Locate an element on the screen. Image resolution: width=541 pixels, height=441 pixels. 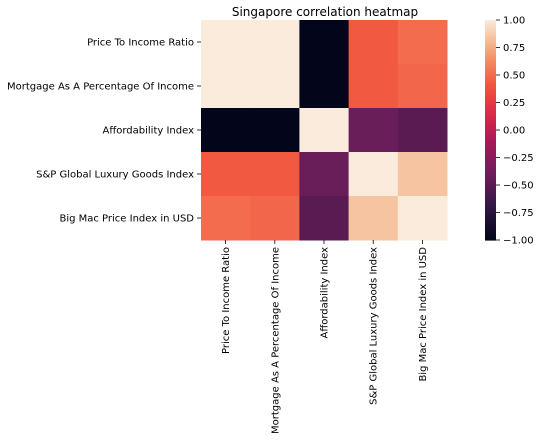
chart-title: Singapore correlation heatmap is located at coordinates (325, 12).